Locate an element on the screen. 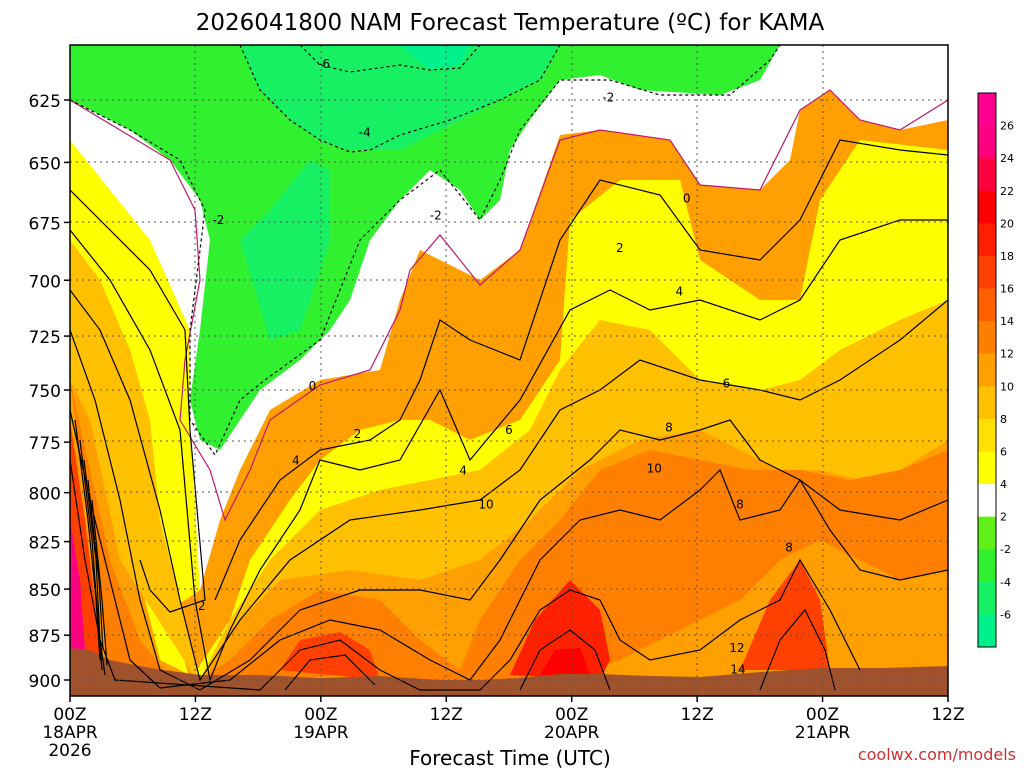 This screenshot has width=1024, height=768. colorbar-label: 14 is located at coordinates (1007, 321).